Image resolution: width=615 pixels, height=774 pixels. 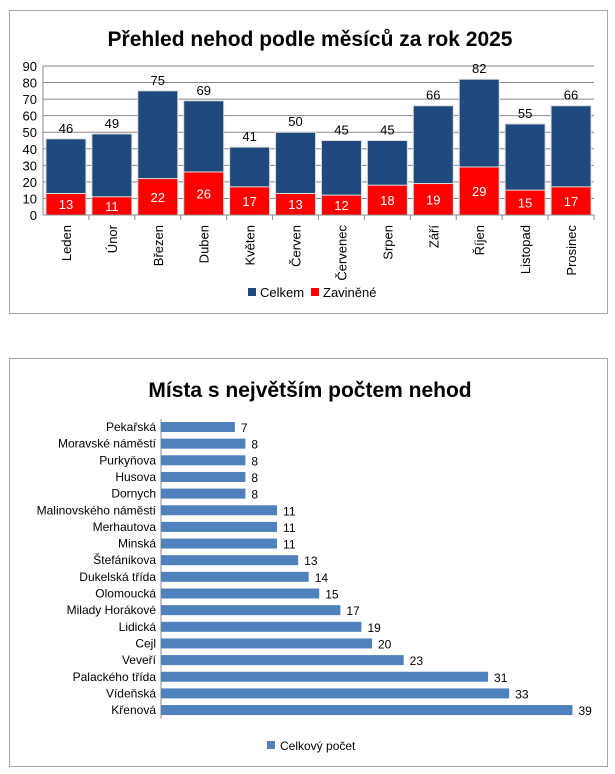 What do you see at coordinates (341, 205) in the screenshot?
I see `data-label-zavinene: 12` at bounding box center [341, 205].